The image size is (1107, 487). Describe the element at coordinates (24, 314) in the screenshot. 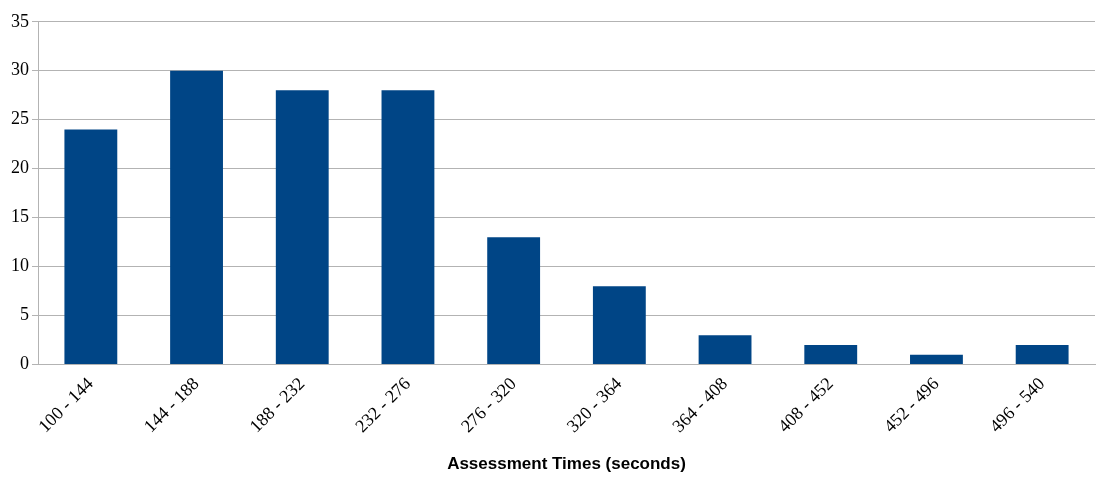

I see `y-tick-label: 5` at that location.